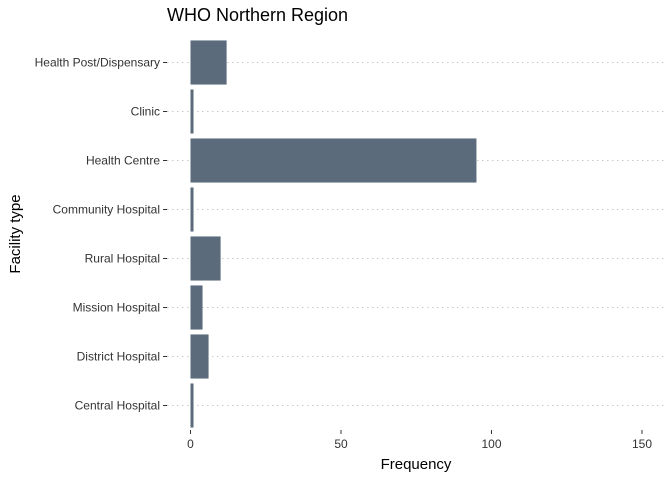 This screenshot has width=672, height=480. What do you see at coordinates (106, 210) in the screenshot?
I see `y-tick-label: Community Hospital` at bounding box center [106, 210].